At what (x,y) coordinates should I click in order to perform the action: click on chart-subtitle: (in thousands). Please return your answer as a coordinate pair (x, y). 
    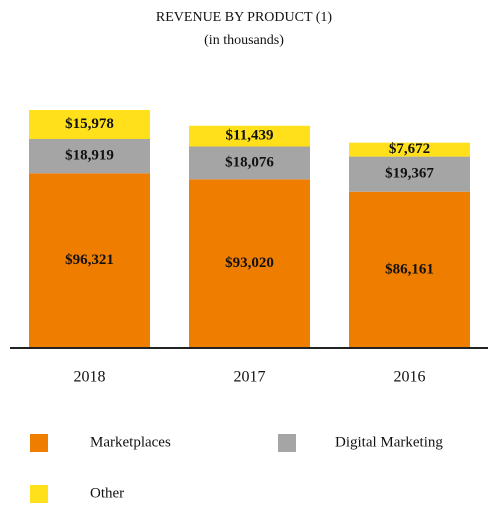
    Looking at the image, I should click on (244, 40).